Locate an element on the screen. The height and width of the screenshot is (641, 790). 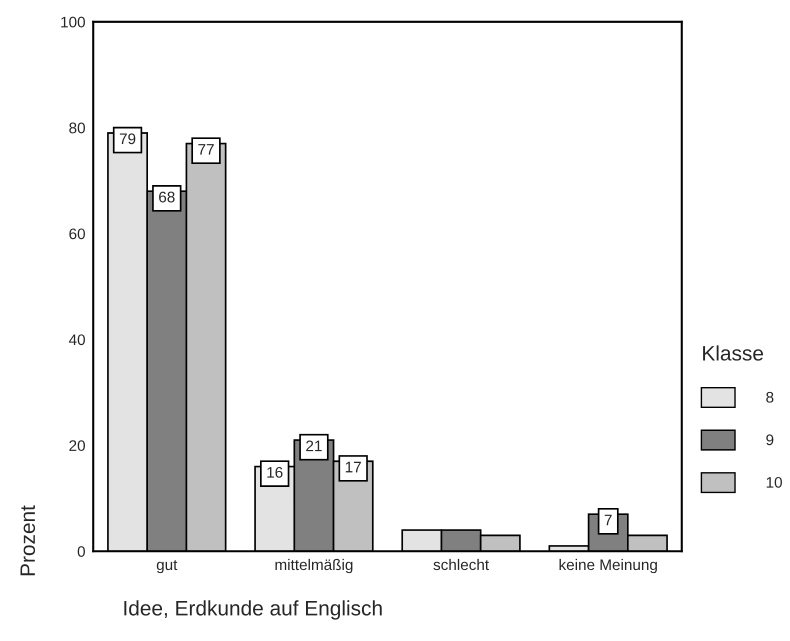
data-label: 17 is located at coordinates (353, 467).